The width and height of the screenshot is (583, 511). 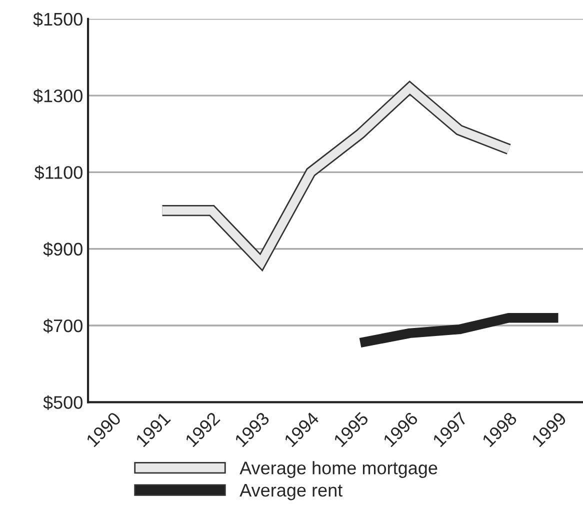 What do you see at coordinates (57, 19) in the screenshot?
I see `y-tick-label: $1500` at bounding box center [57, 19].